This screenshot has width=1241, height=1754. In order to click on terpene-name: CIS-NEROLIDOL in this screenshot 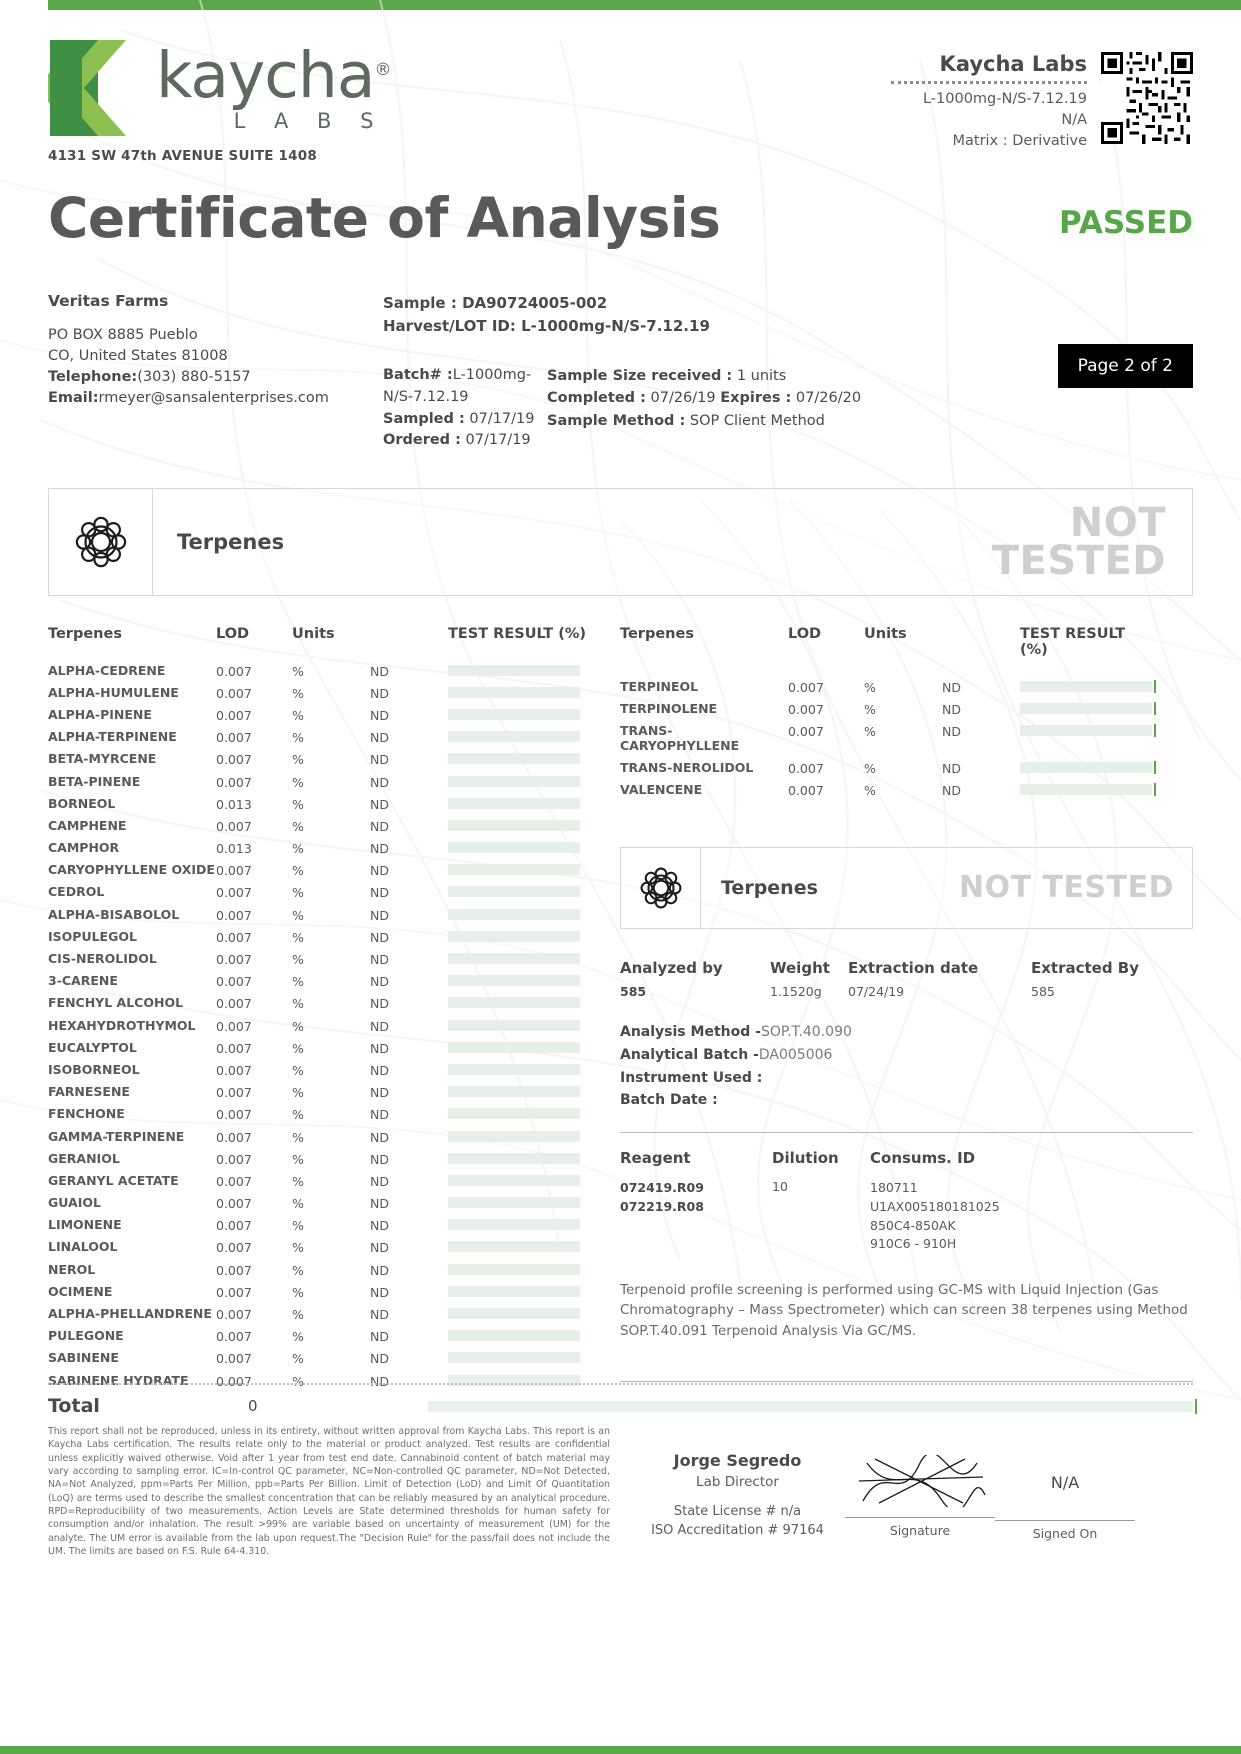, I will do `click(102, 959)`.